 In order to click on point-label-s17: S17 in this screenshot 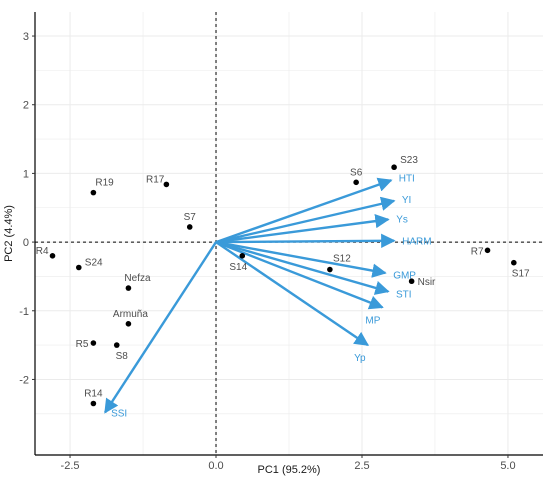, I will do `click(521, 274)`.